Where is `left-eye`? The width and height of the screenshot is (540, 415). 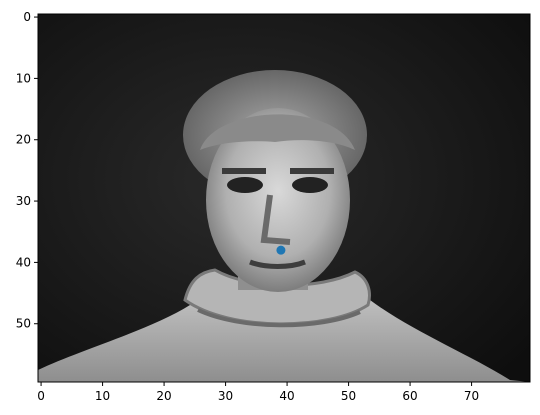 left-eye is located at coordinates (245, 185).